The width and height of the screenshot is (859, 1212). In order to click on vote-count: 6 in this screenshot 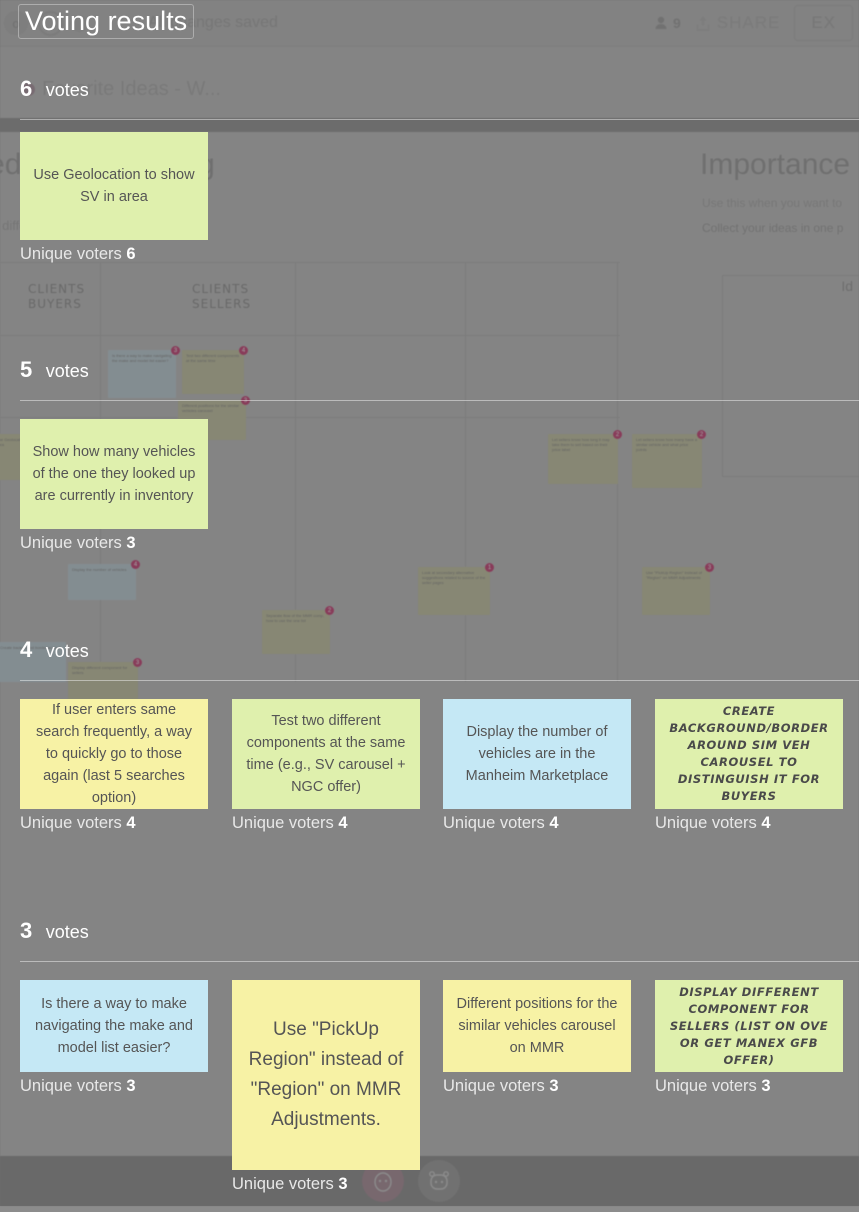, I will do `click(26, 88)`.